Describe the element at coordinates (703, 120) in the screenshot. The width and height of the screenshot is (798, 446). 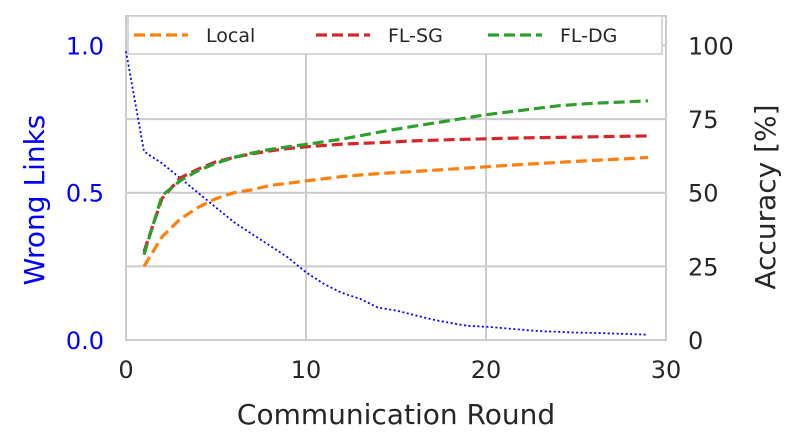
I see `right-y-tick-label: 75` at that location.